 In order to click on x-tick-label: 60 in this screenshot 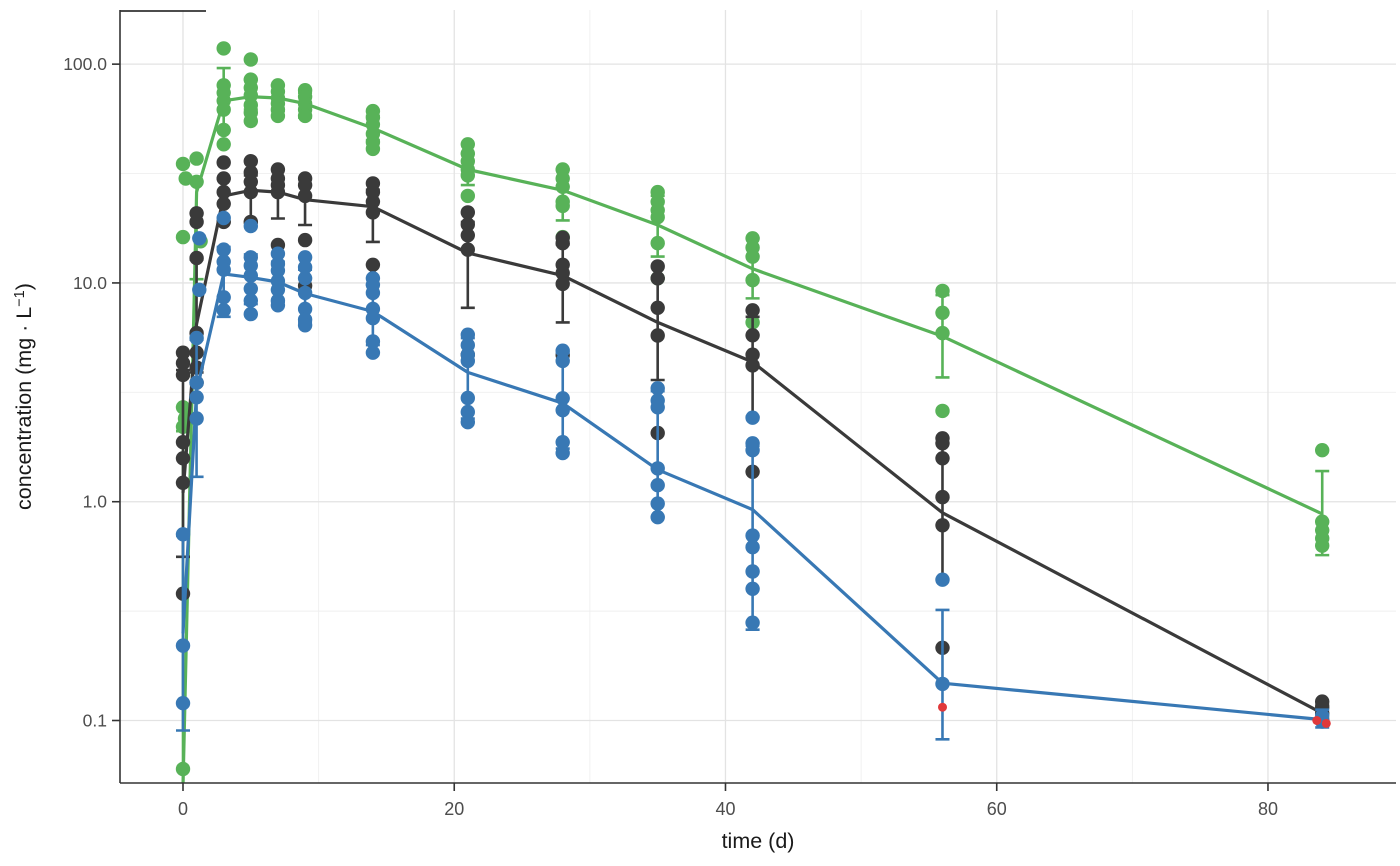, I will do `click(997, 809)`.